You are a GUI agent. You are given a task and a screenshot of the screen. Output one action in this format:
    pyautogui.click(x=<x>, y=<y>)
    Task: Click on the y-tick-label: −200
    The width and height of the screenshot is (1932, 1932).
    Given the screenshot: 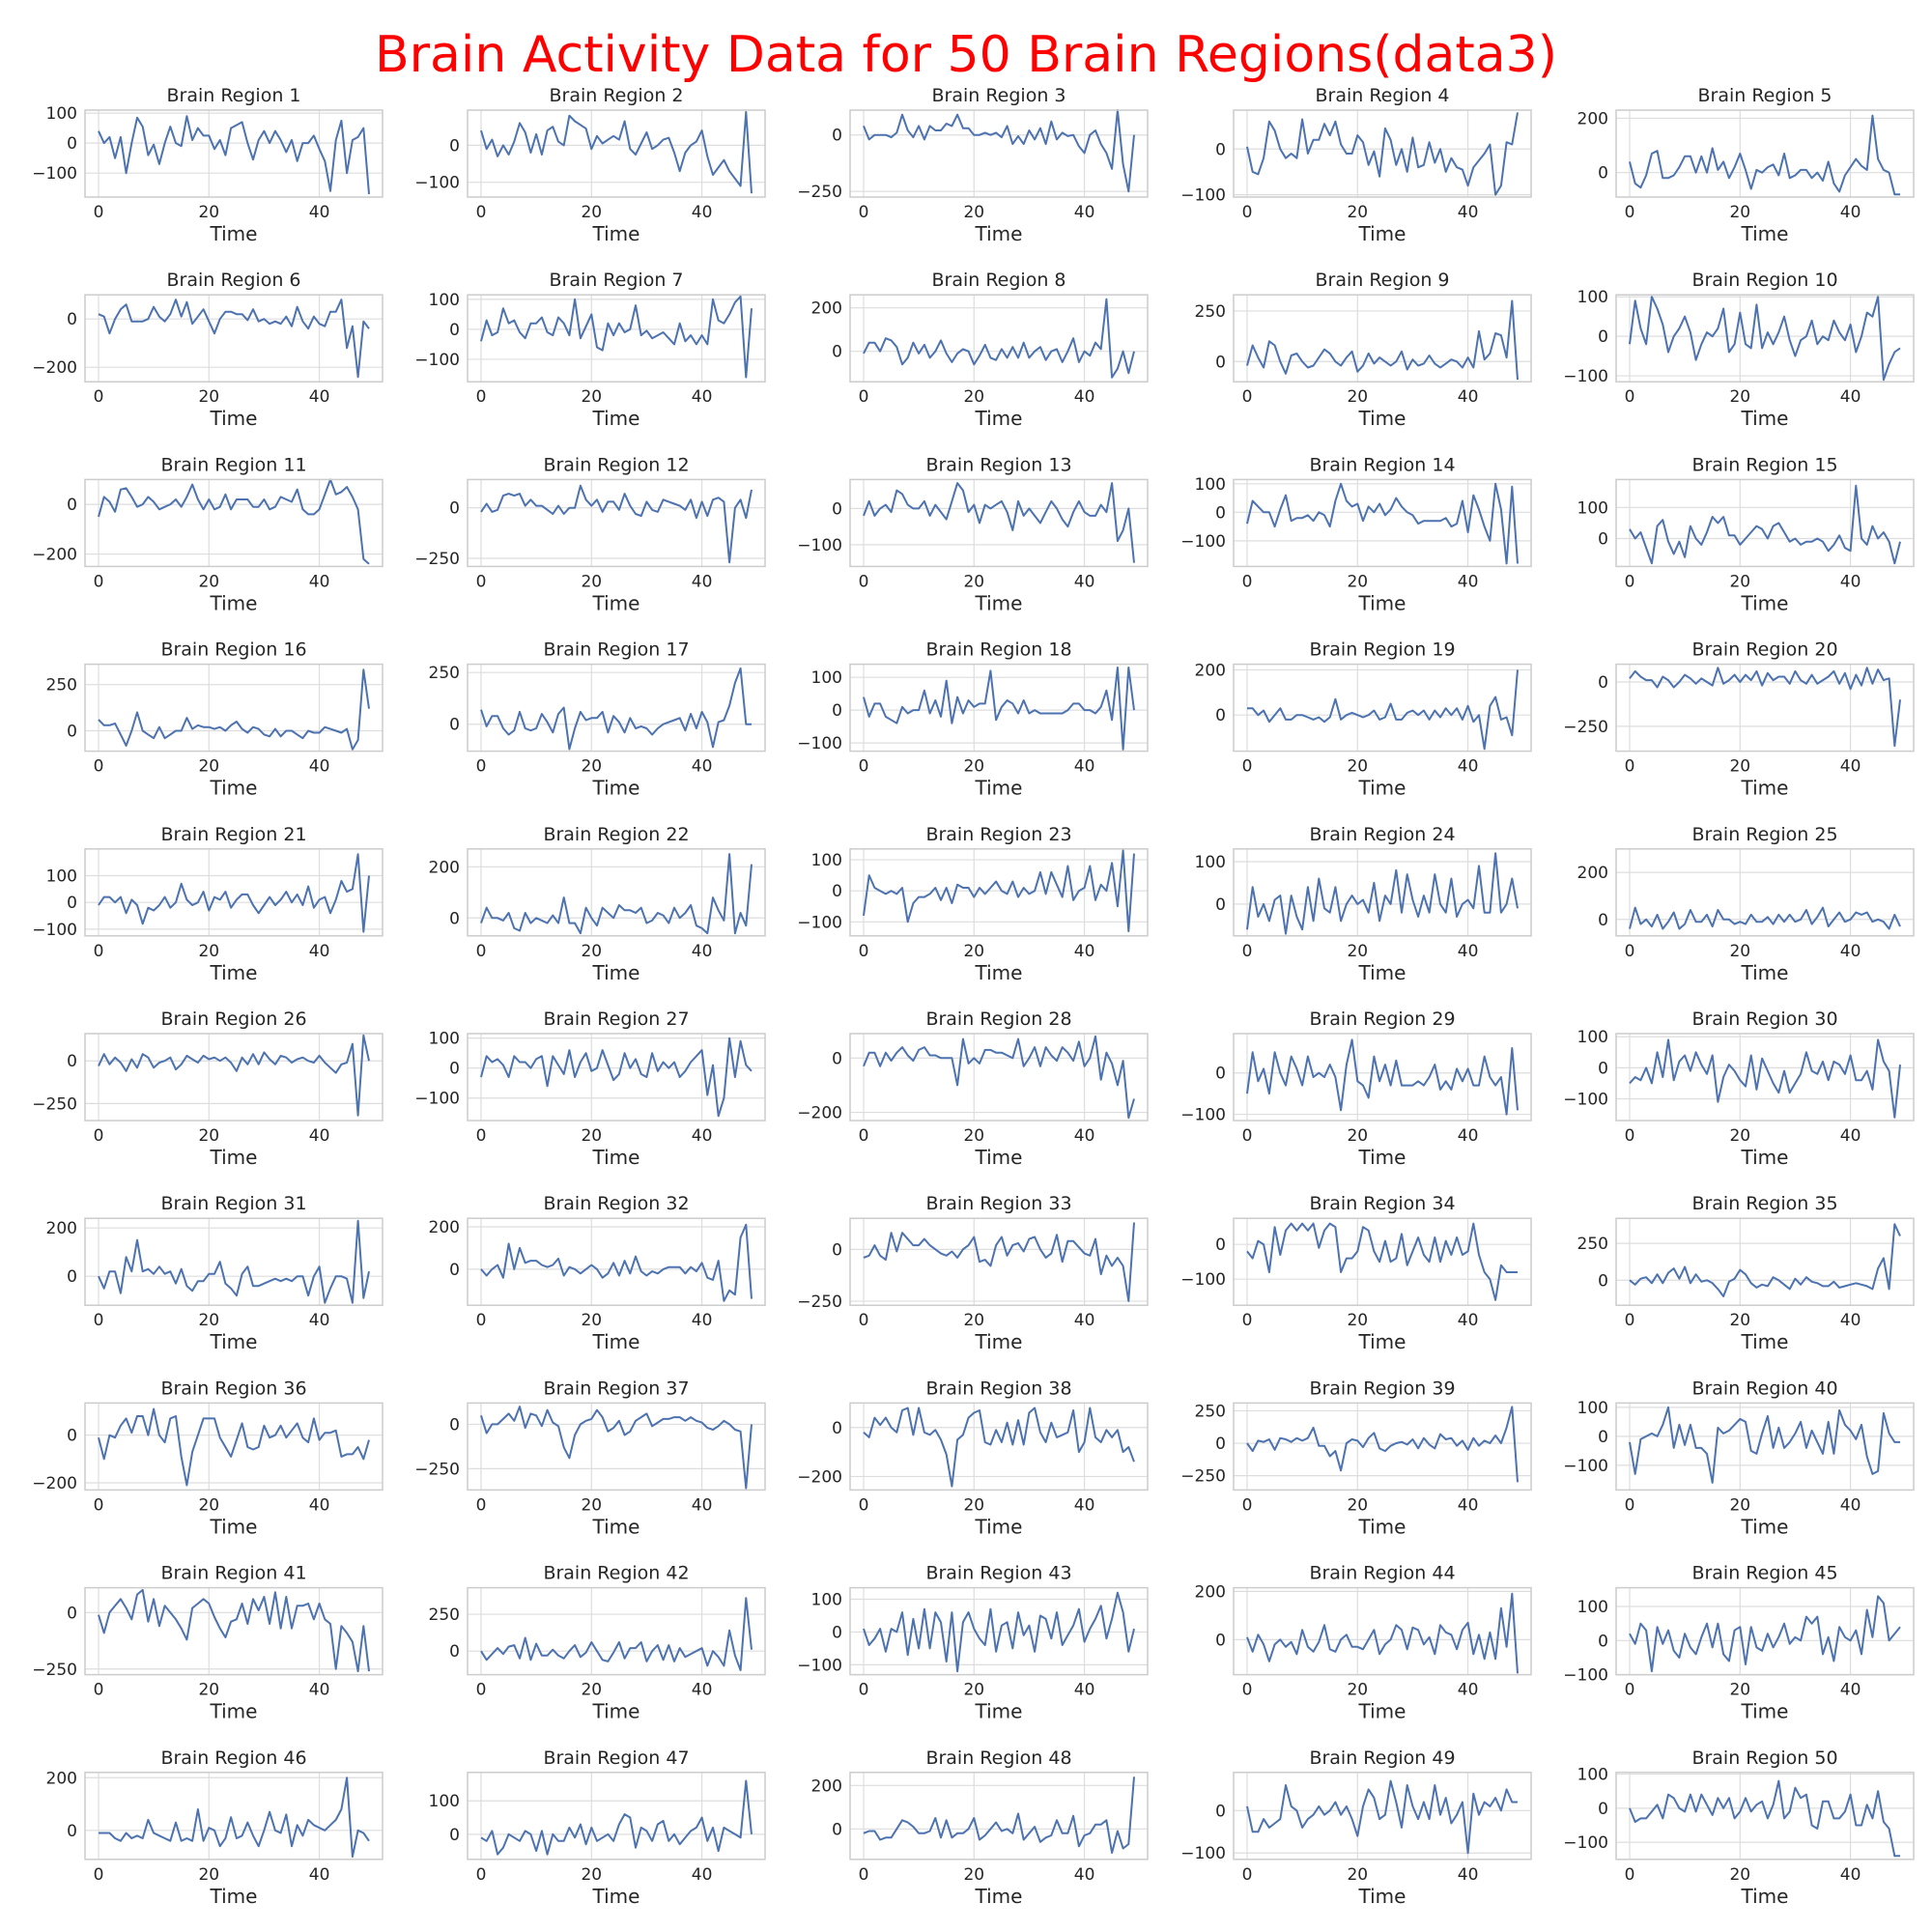 What is the action you would take?
    pyautogui.click(x=54, y=368)
    